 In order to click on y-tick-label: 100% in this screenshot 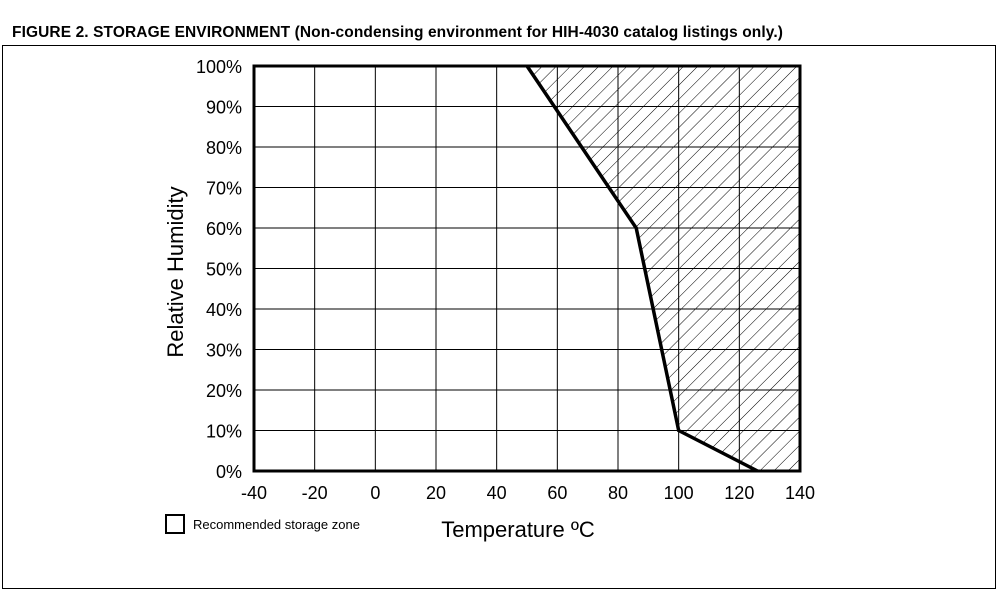, I will do `click(219, 67)`.